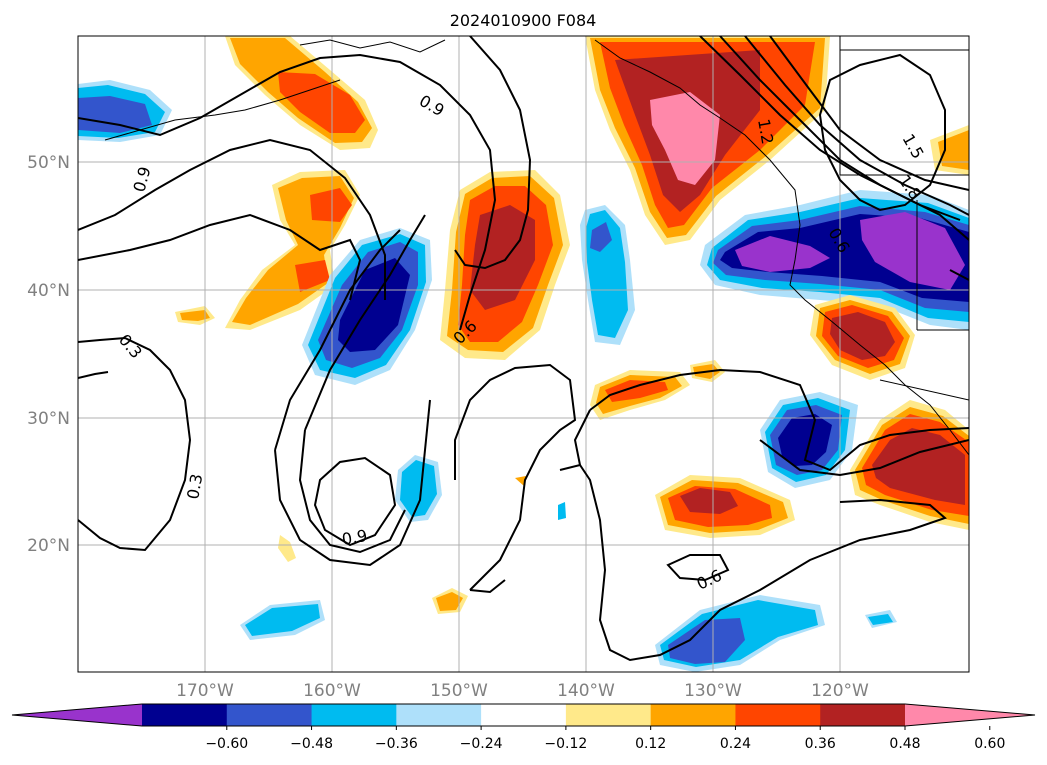  Describe the element at coordinates (765, 131) in the screenshot. I see `contour-label: 1.2` at that location.